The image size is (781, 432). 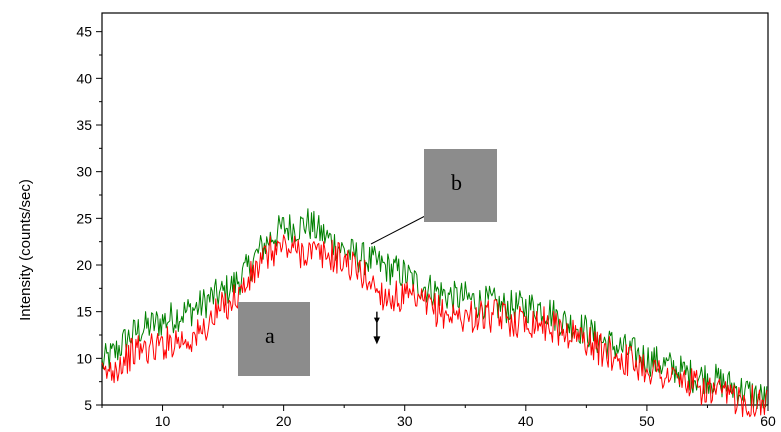 What do you see at coordinates (84, 218) in the screenshot?
I see `y-tick-label: 25` at bounding box center [84, 218].